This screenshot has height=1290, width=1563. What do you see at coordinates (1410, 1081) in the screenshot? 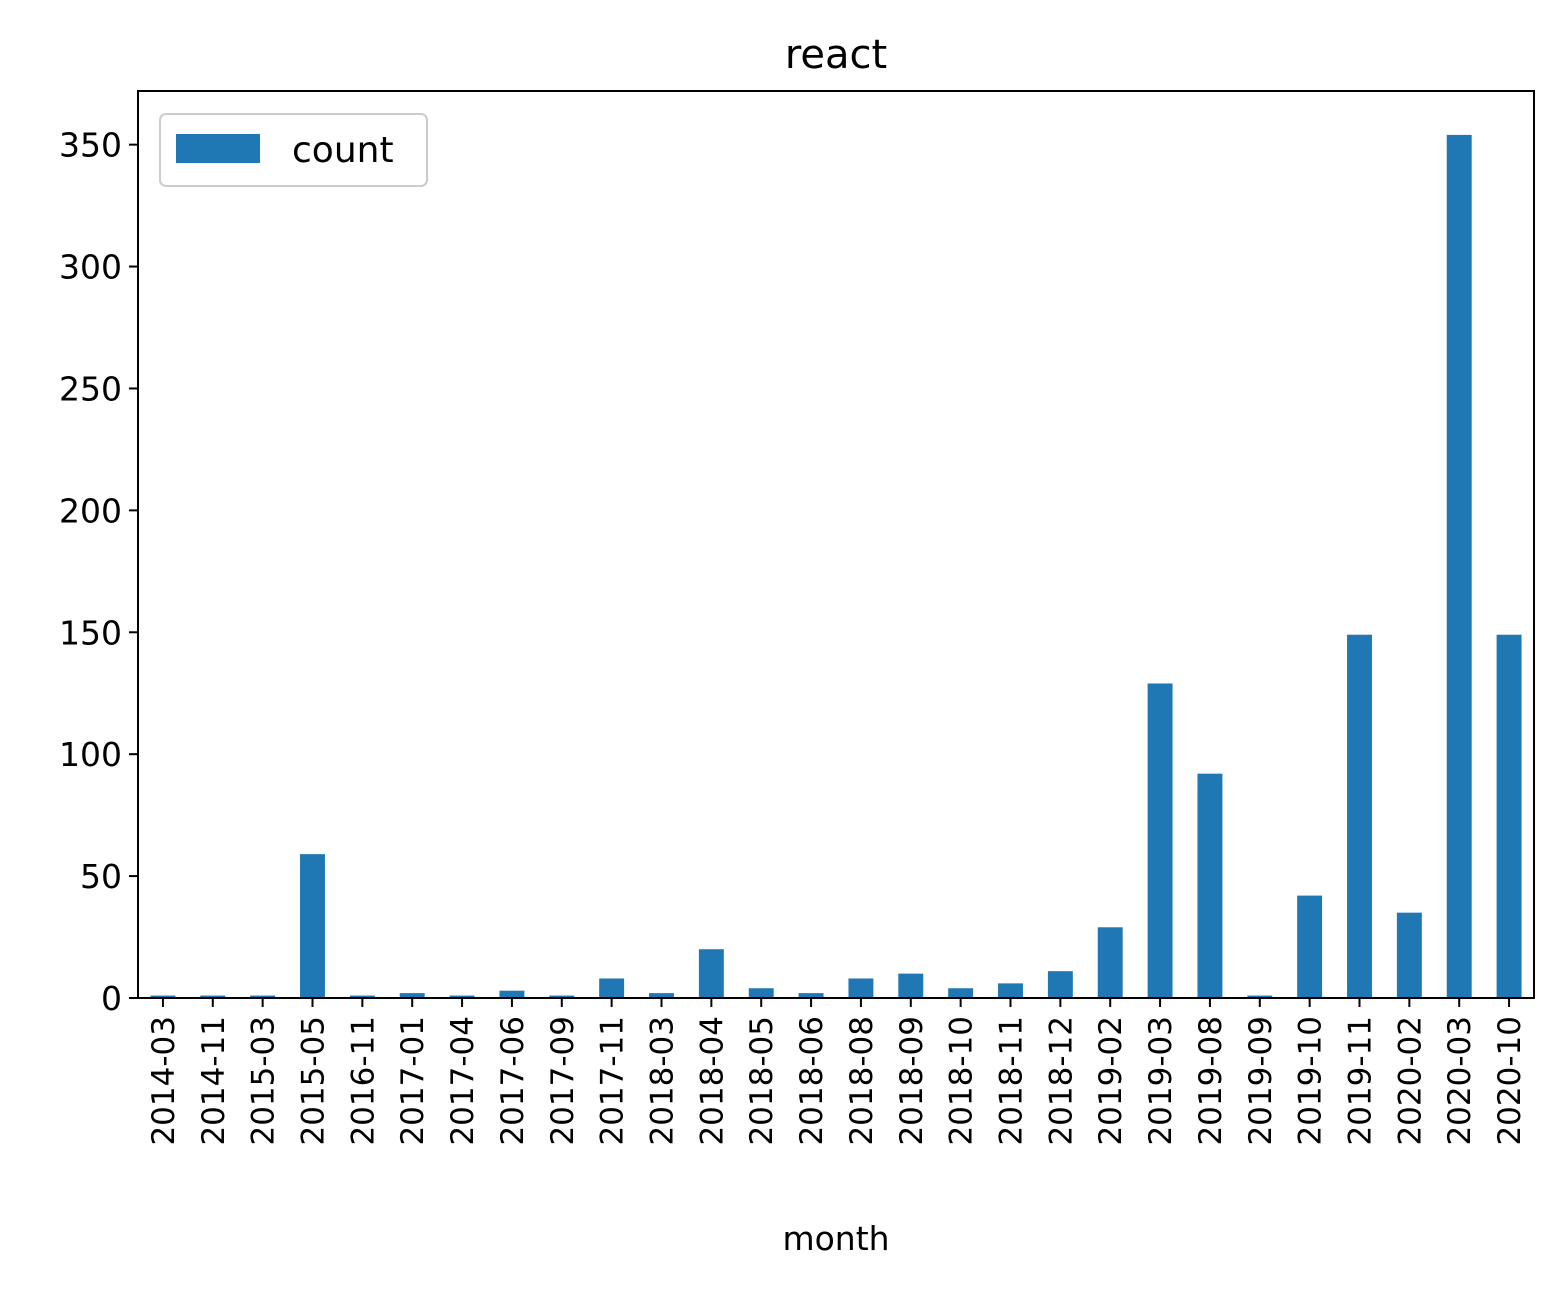
I see `x-tick-label: 2020-02` at bounding box center [1410, 1081].